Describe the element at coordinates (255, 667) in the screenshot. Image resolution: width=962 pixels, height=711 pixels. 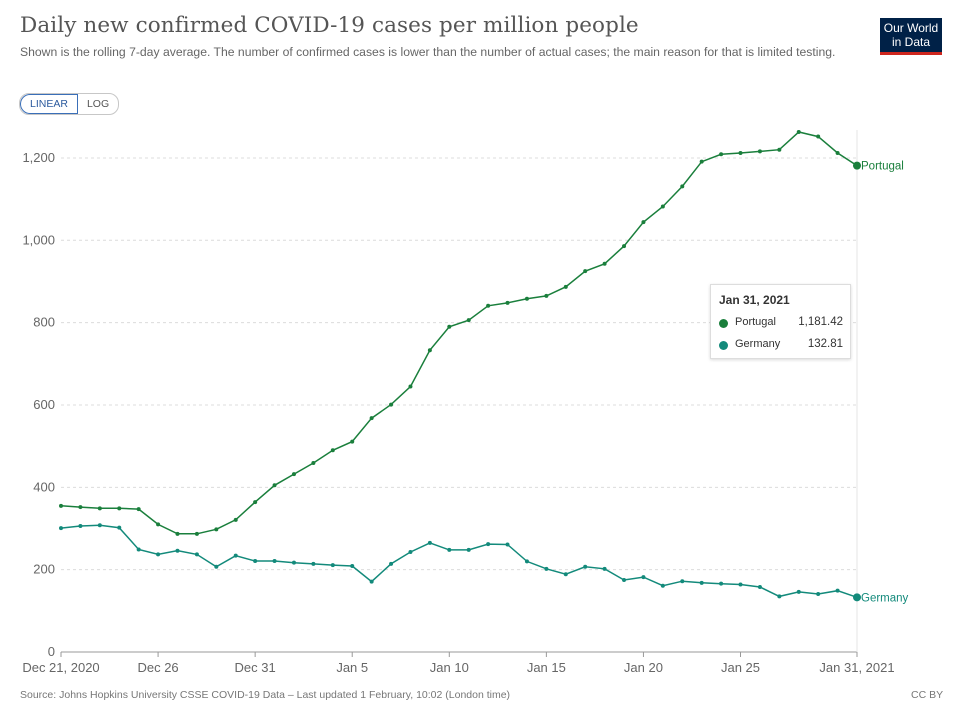
I see `x-tick-label: Dec 31` at that location.